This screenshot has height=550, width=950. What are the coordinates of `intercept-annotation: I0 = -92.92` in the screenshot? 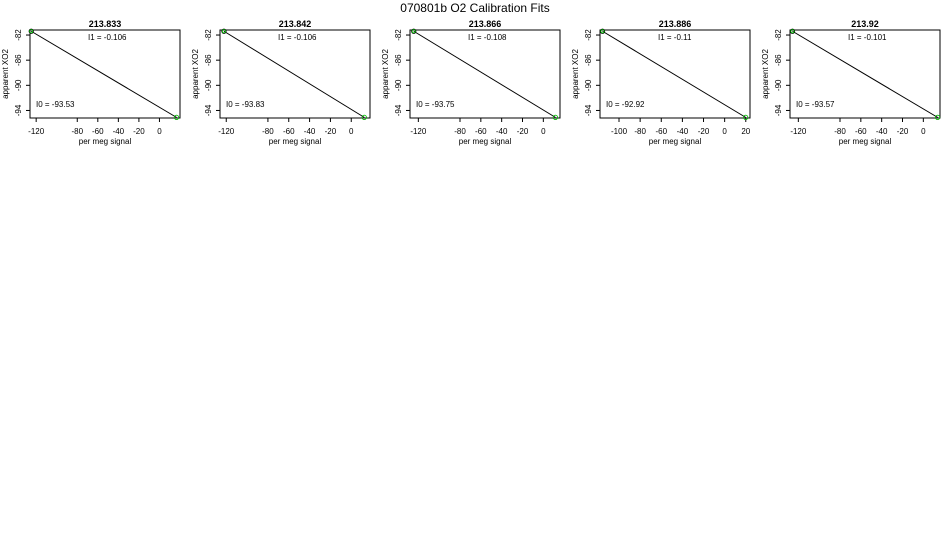 It's located at (625, 104).